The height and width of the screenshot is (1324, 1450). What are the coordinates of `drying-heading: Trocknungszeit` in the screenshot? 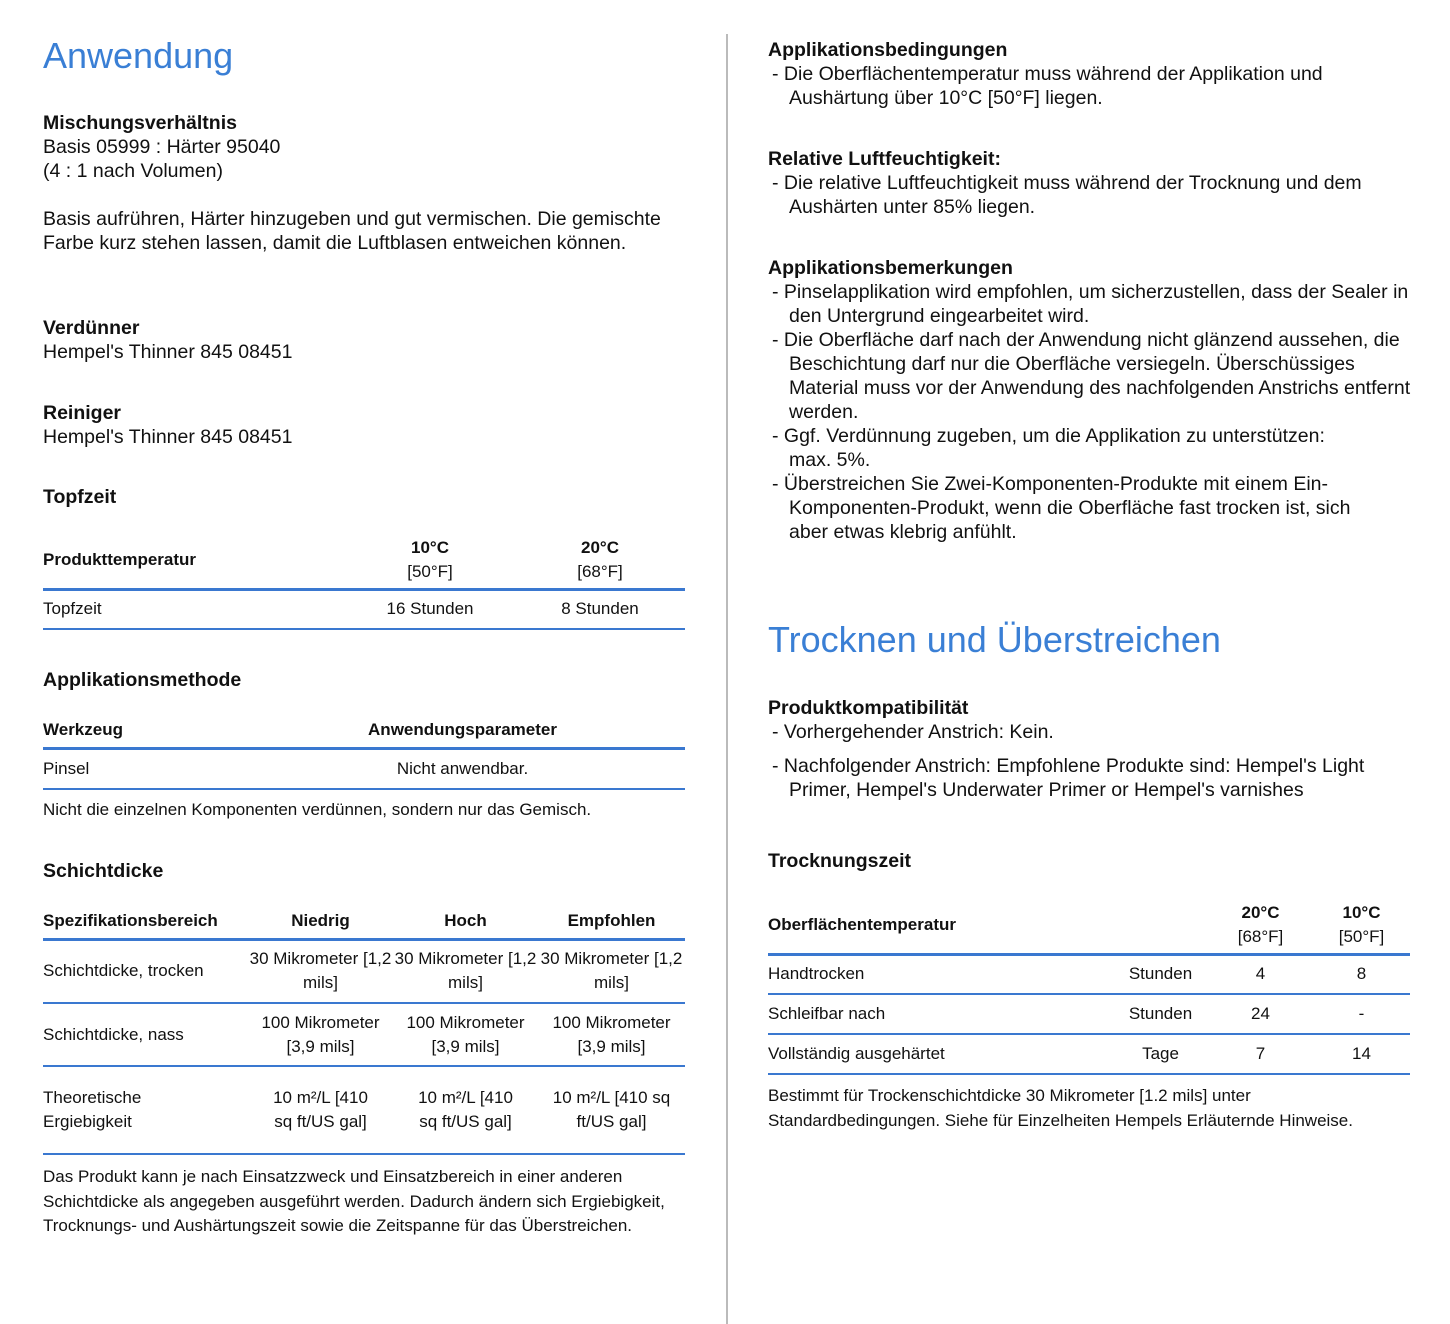 It's located at (840, 861).